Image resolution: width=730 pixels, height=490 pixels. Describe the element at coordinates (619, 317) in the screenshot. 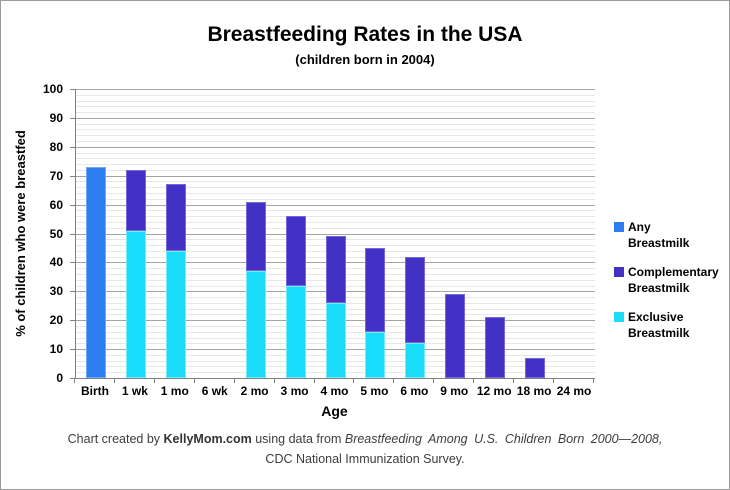

I see `legend-swatch-exclusive` at that location.